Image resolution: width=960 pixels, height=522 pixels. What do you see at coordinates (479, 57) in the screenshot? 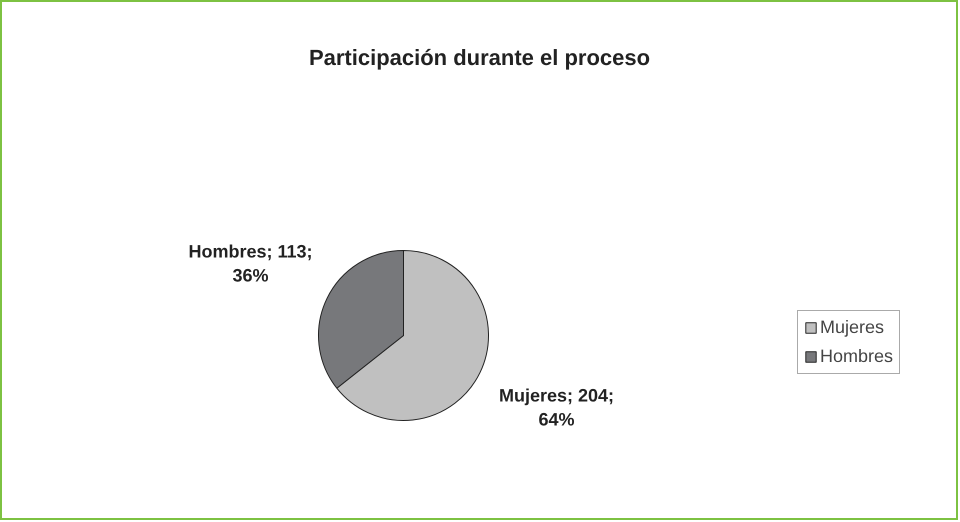
I see `chart-title: Participación durante el proceso` at bounding box center [479, 57].